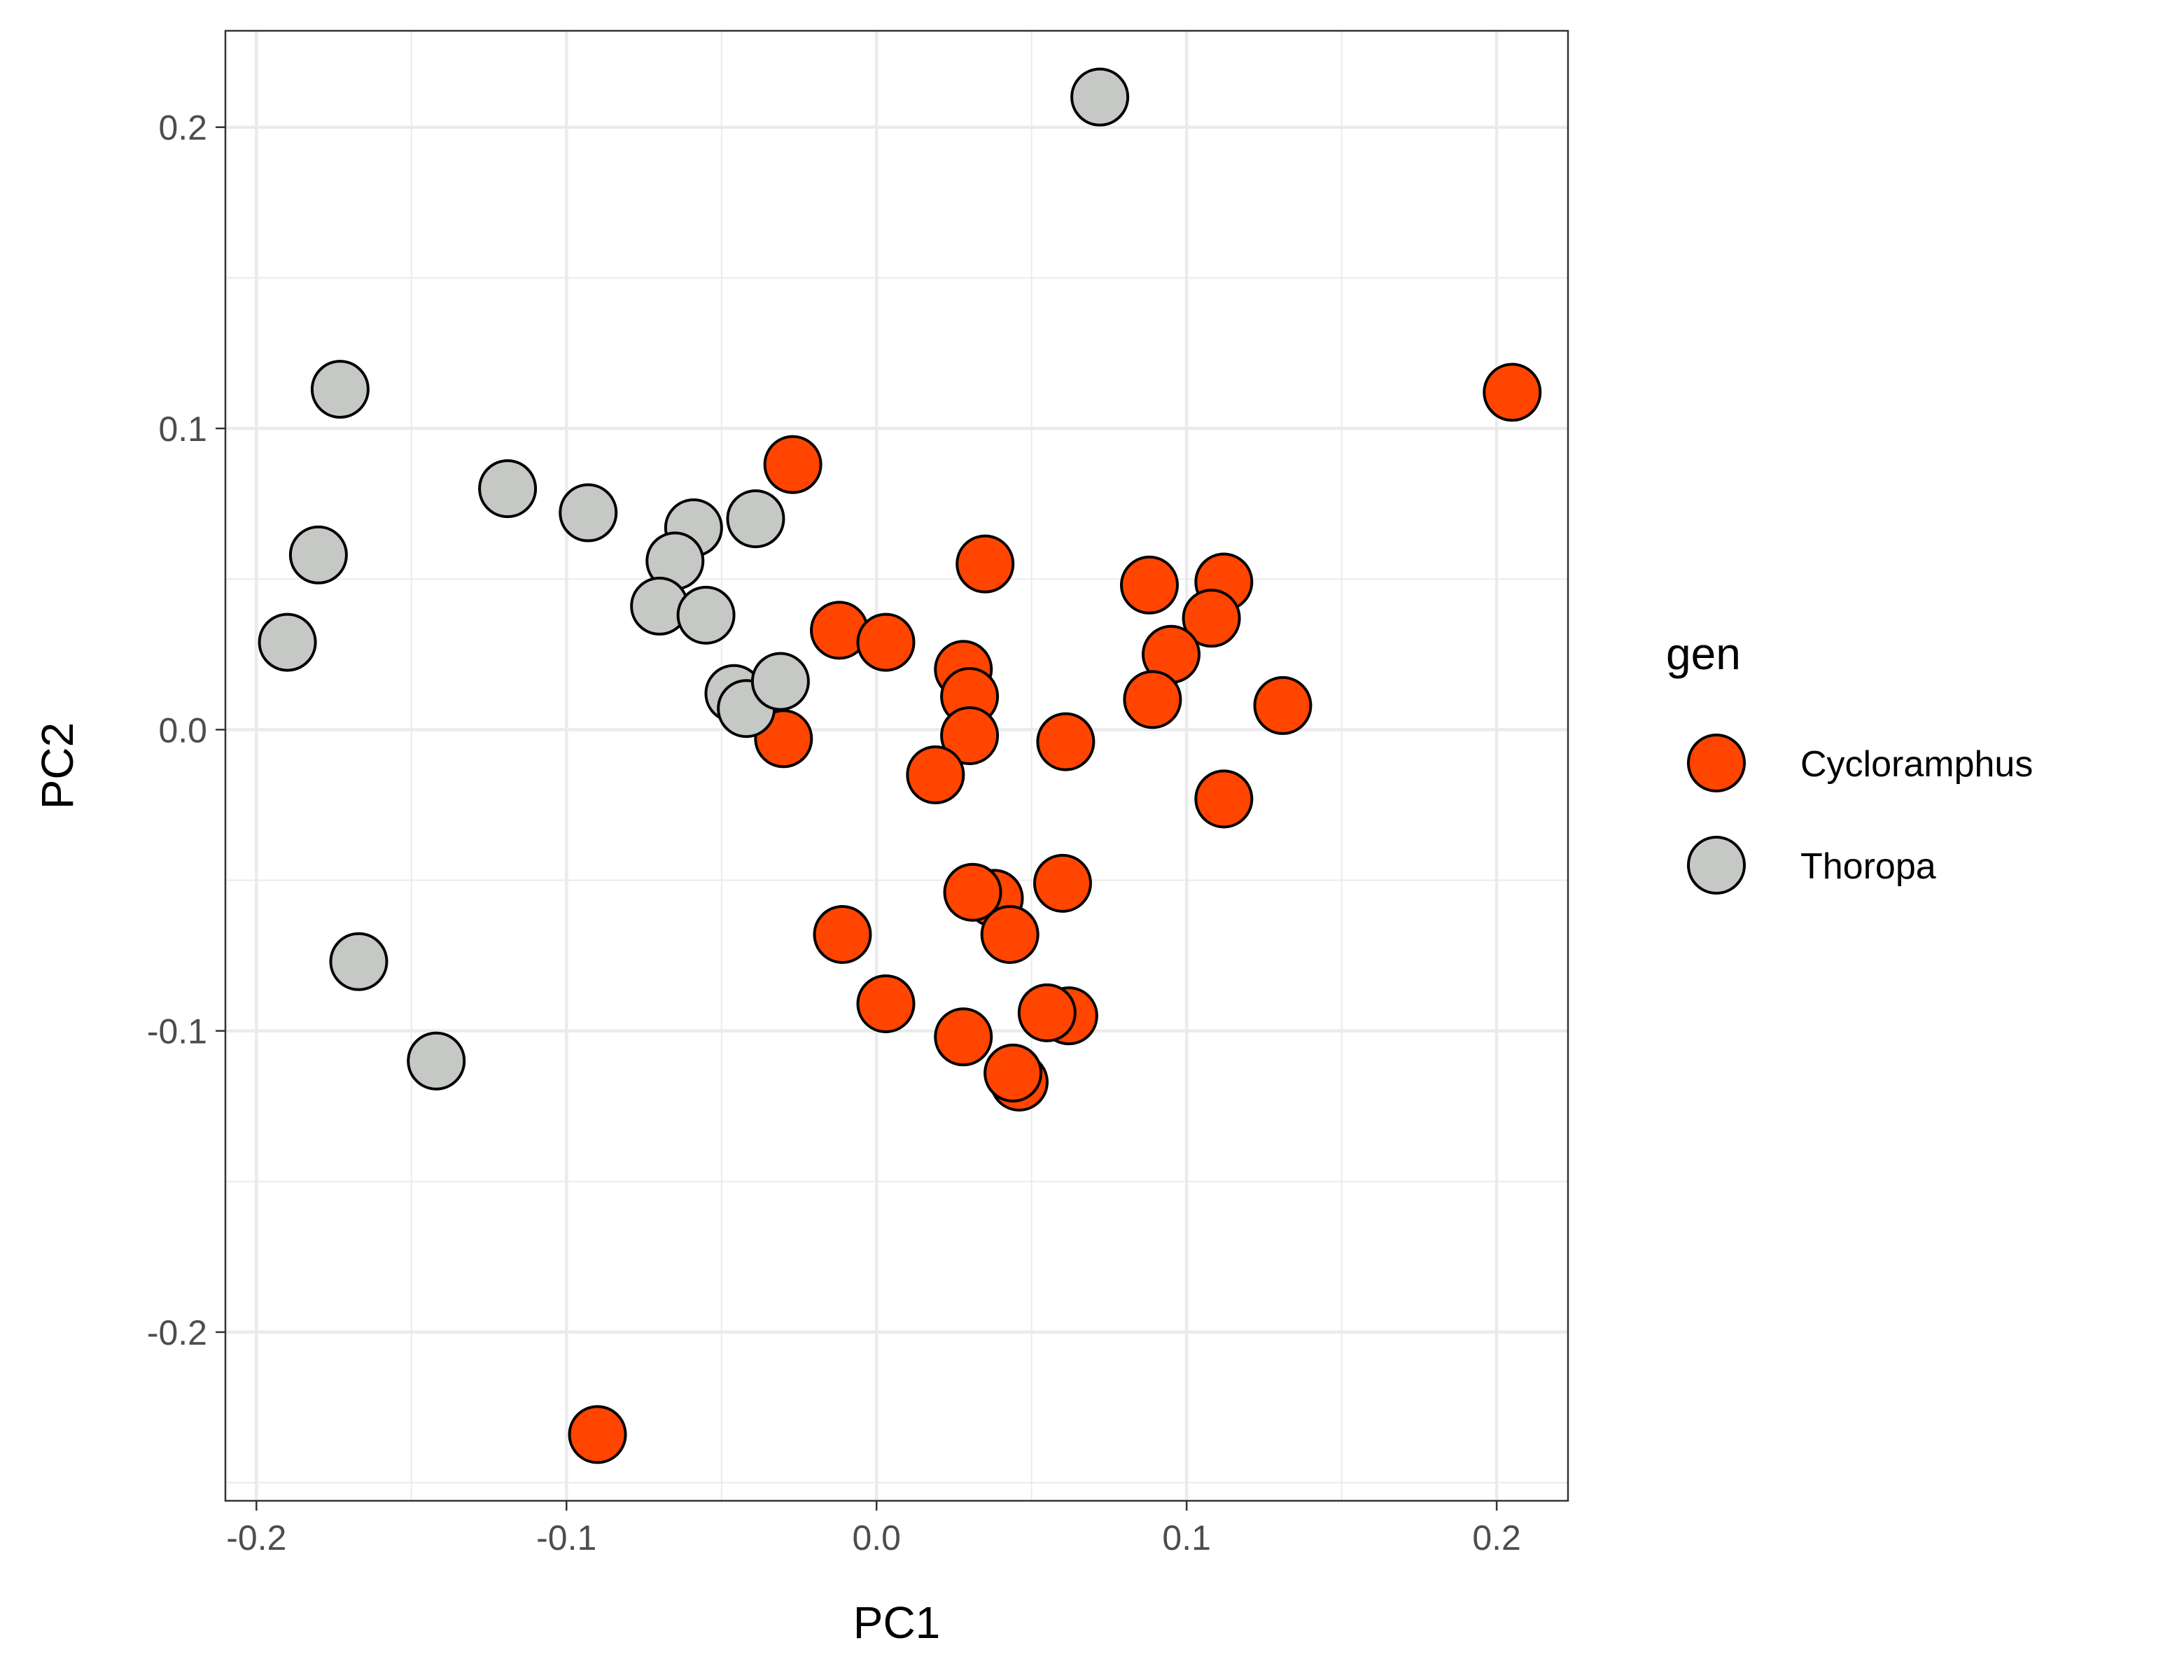 Image resolution: width=2184 pixels, height=1680 pixels. What do you see at coordinates (177, 1031) in the screenshot?
I see `y-tick-label: -0.1` at bounding box center [177, 1031].